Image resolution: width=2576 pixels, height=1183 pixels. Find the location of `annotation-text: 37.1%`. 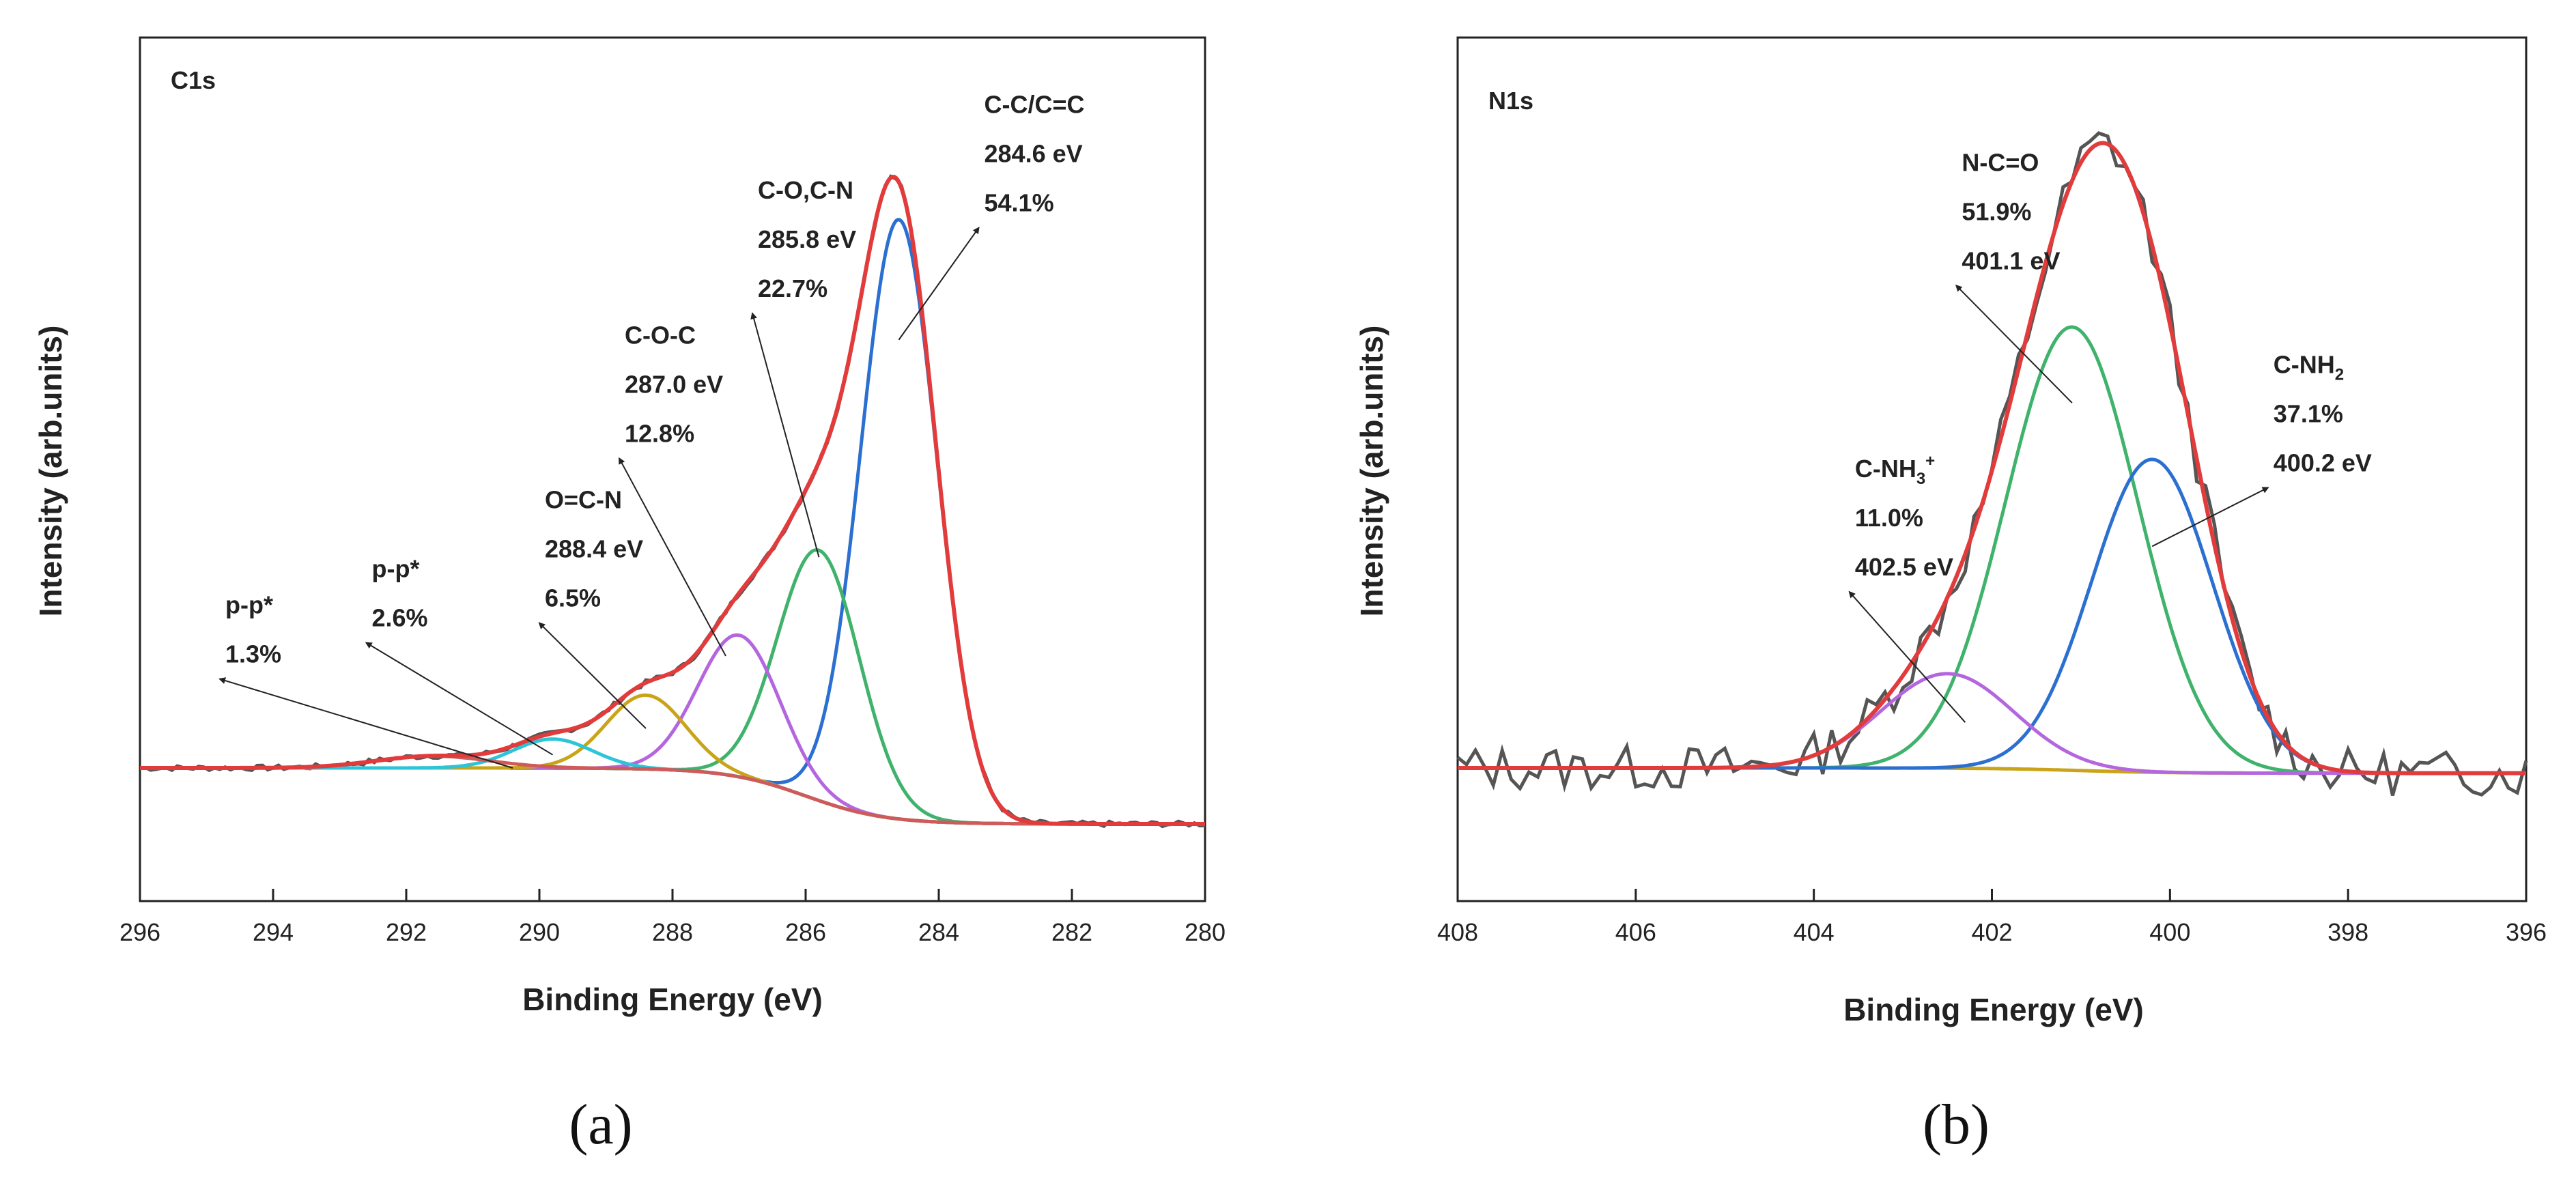

annotation-text: 37.1% is located at coordinates (2308, 413).